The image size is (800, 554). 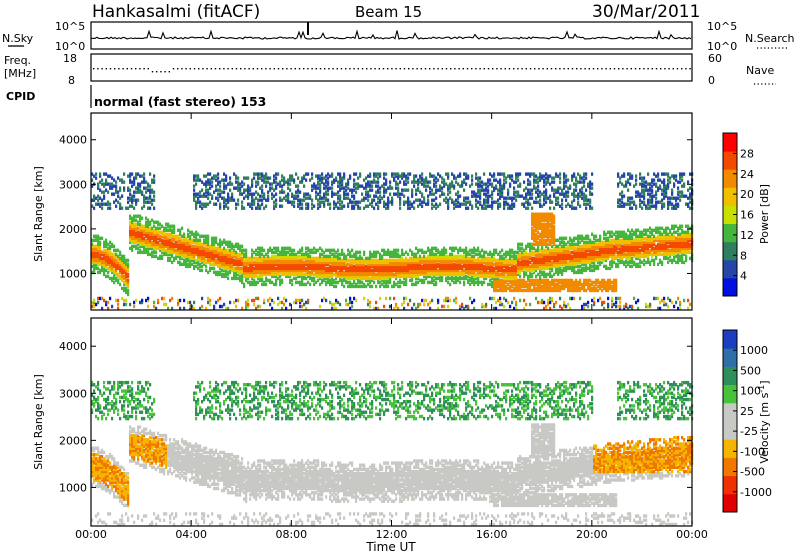 I want to click on nsearch-tick-bottom: 10^0, so click(x=722, y=46).